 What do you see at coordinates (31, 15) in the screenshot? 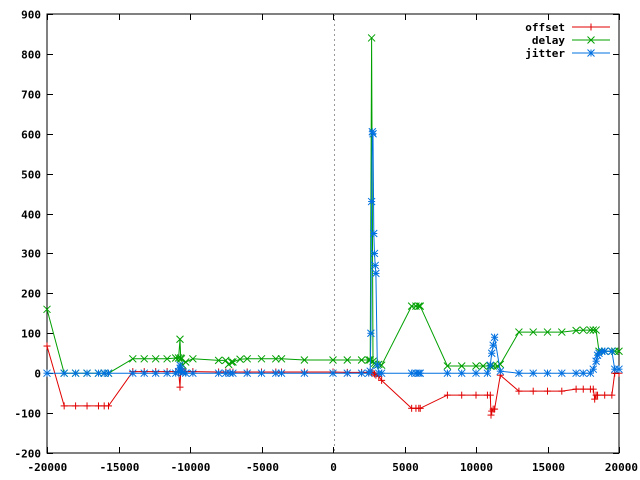
I see `y-tick-label: 900` at bounding box center [31, 15].